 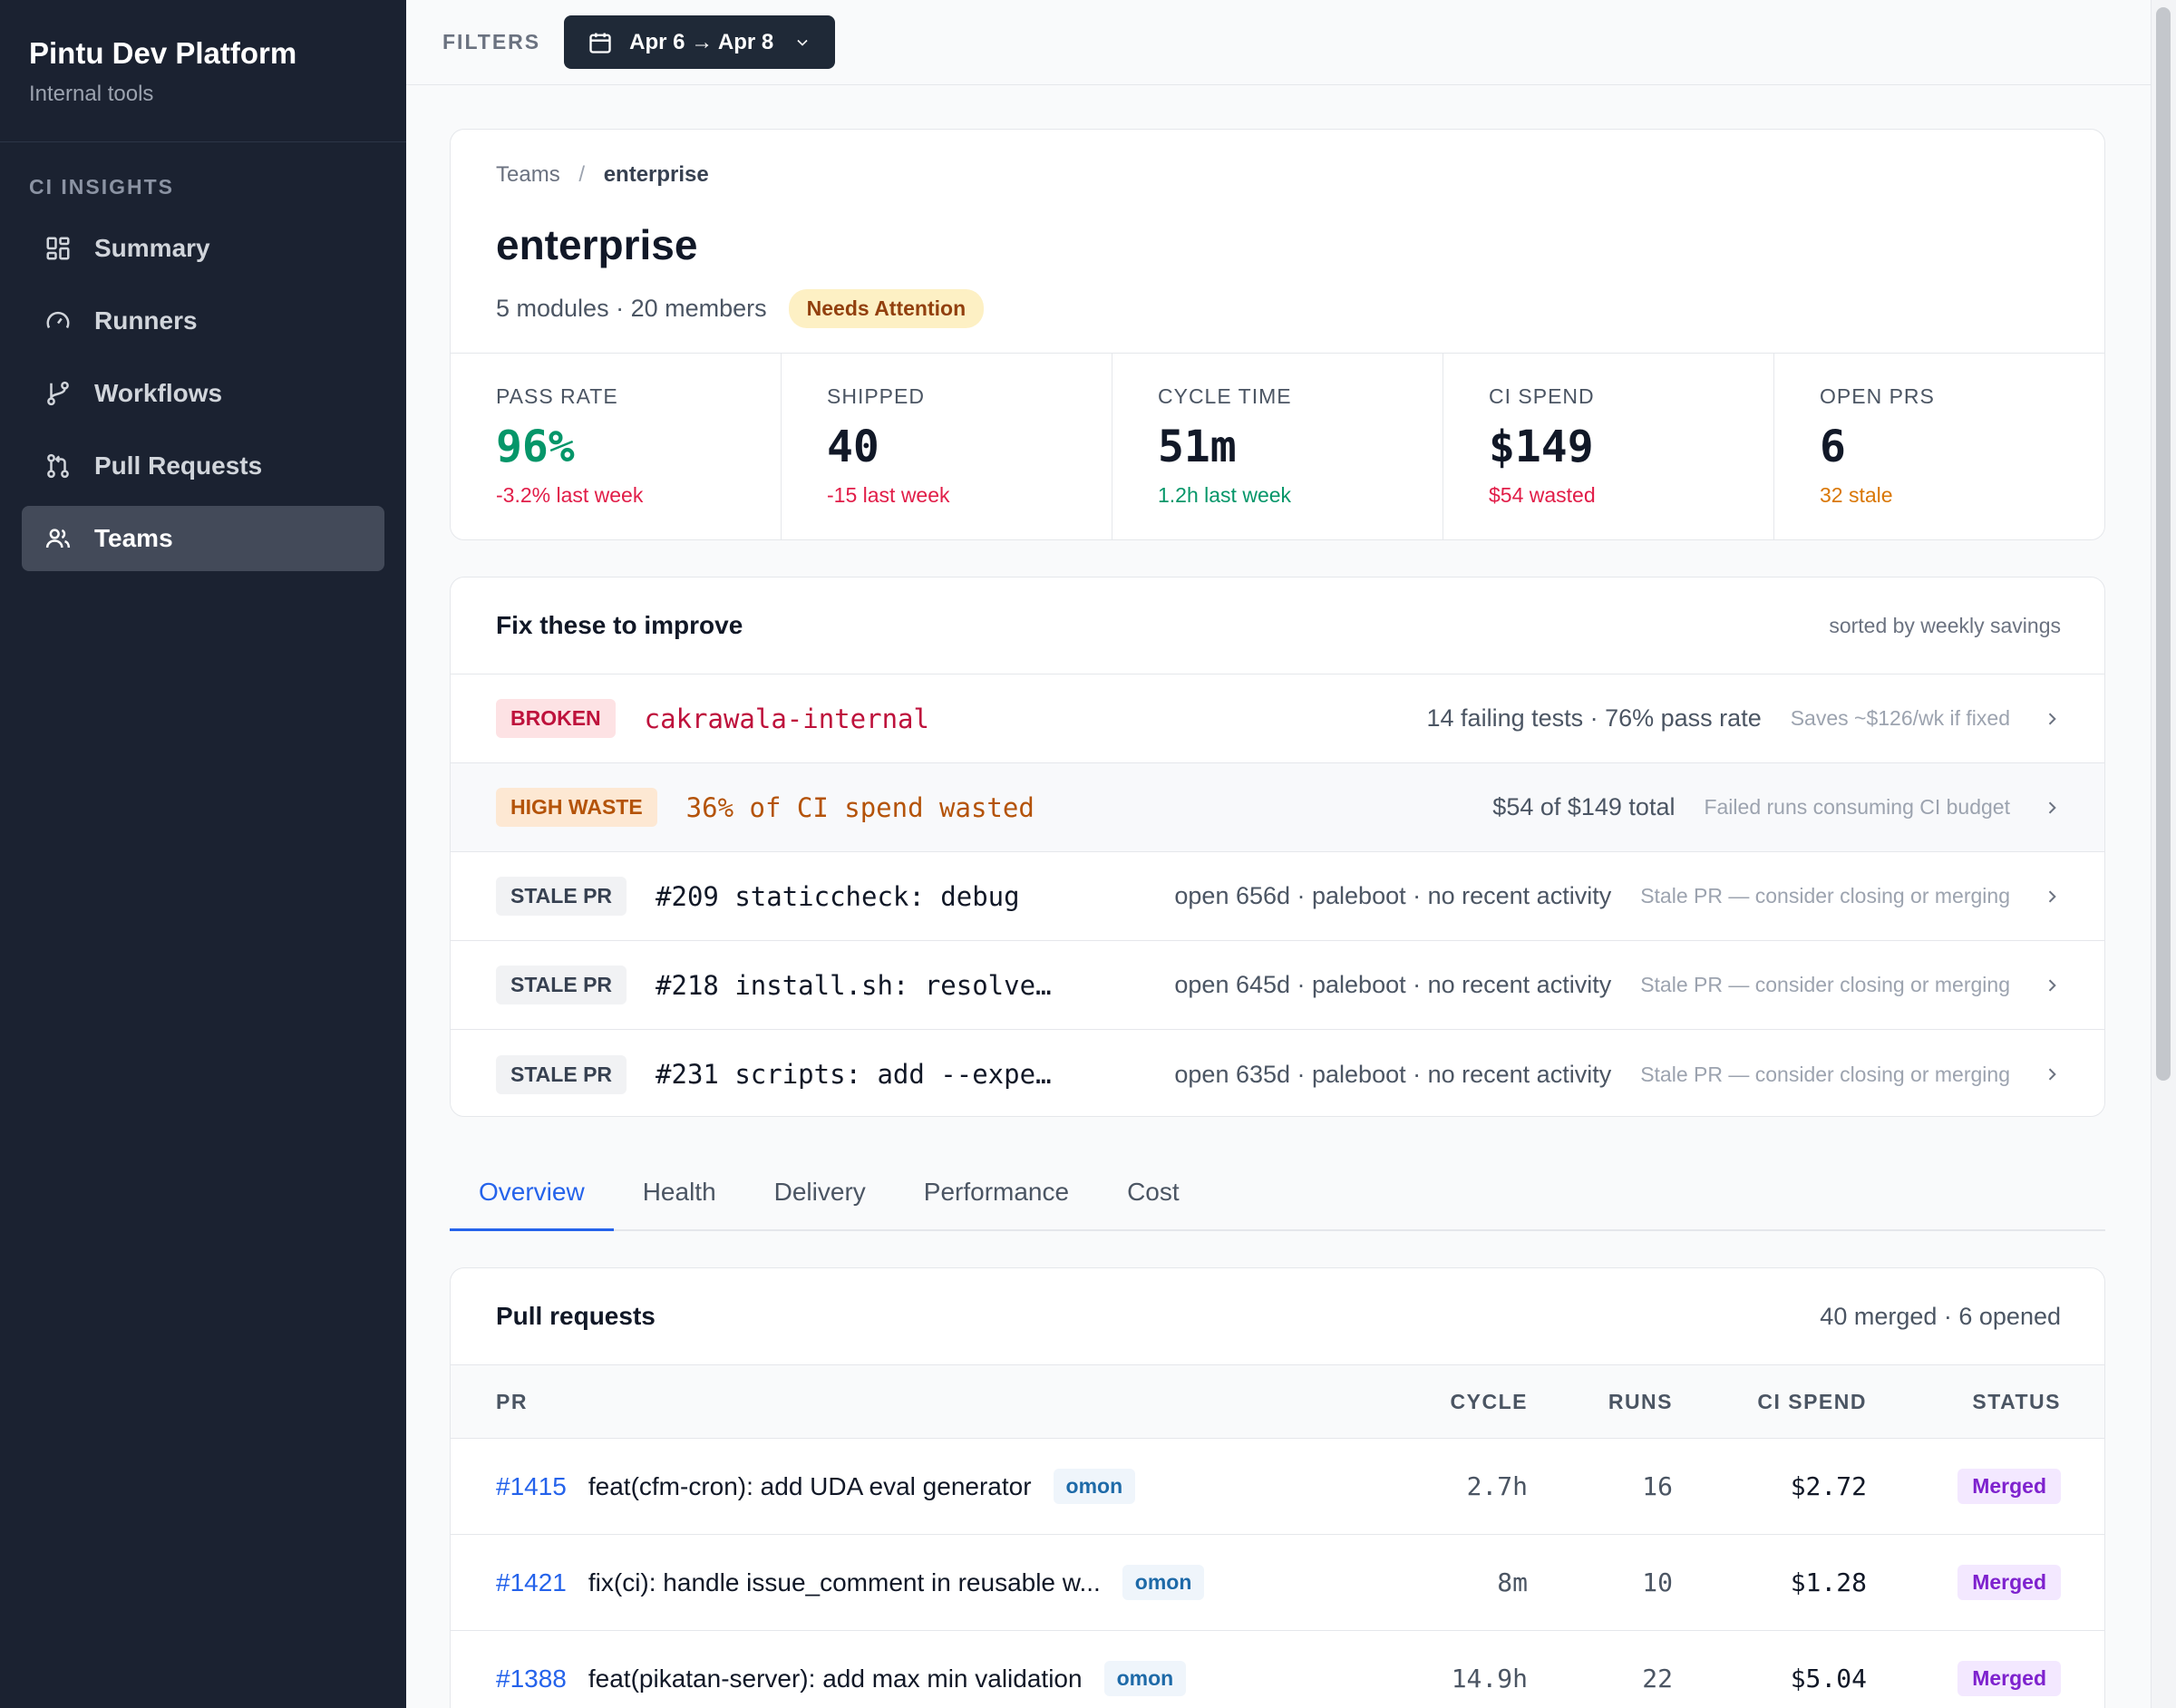 I want to click on date-range-label: Apr 6 → Apr 8, so click(x=701, y=41).